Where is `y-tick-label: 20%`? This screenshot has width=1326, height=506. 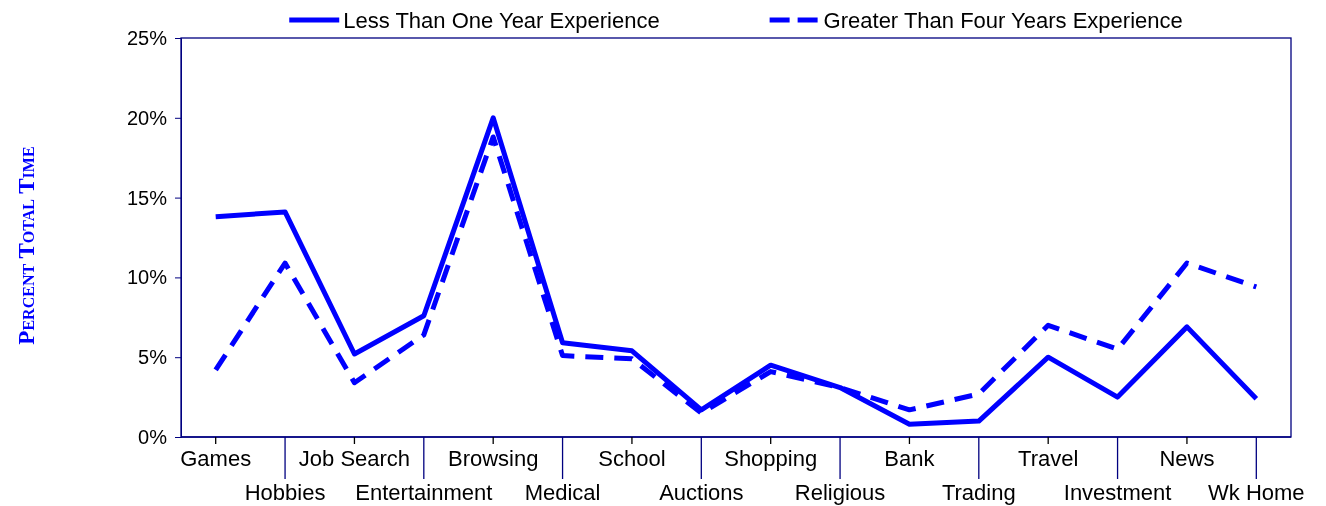
y-tick-label: 20% is located at coordinates (147, 117).